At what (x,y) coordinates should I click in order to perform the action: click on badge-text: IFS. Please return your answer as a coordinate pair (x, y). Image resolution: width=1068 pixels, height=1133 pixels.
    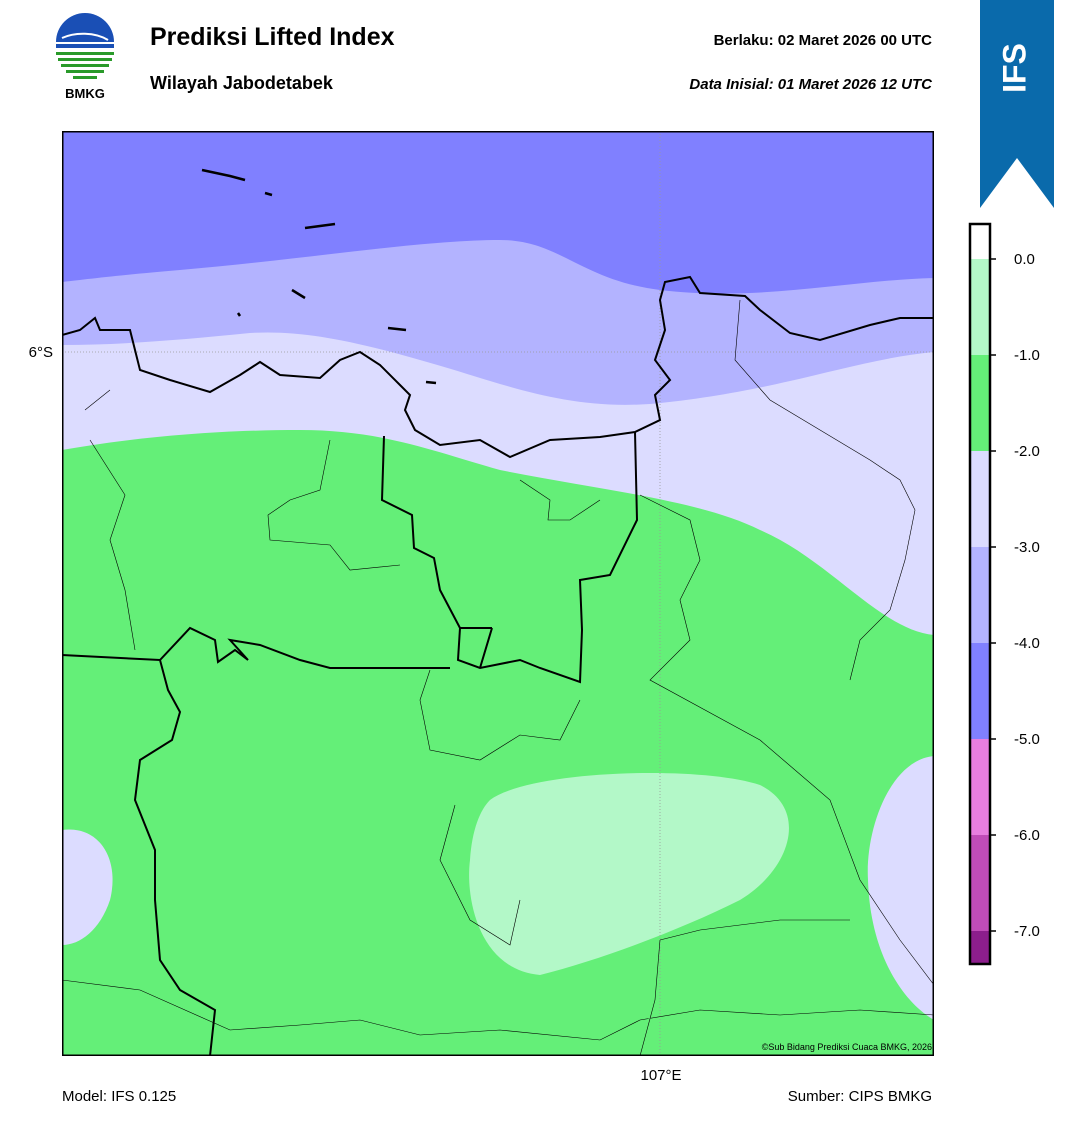
    Looking at the image, I should click on (1014, 68).